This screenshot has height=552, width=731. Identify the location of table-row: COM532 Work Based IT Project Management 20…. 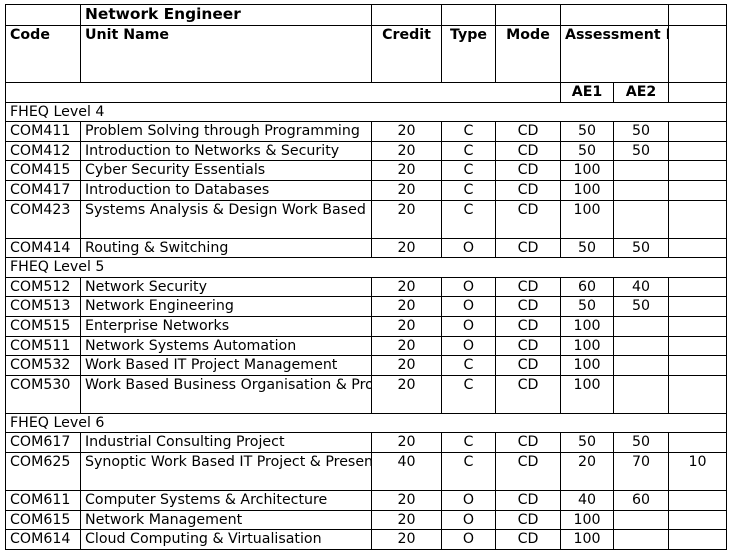
(366, 365).